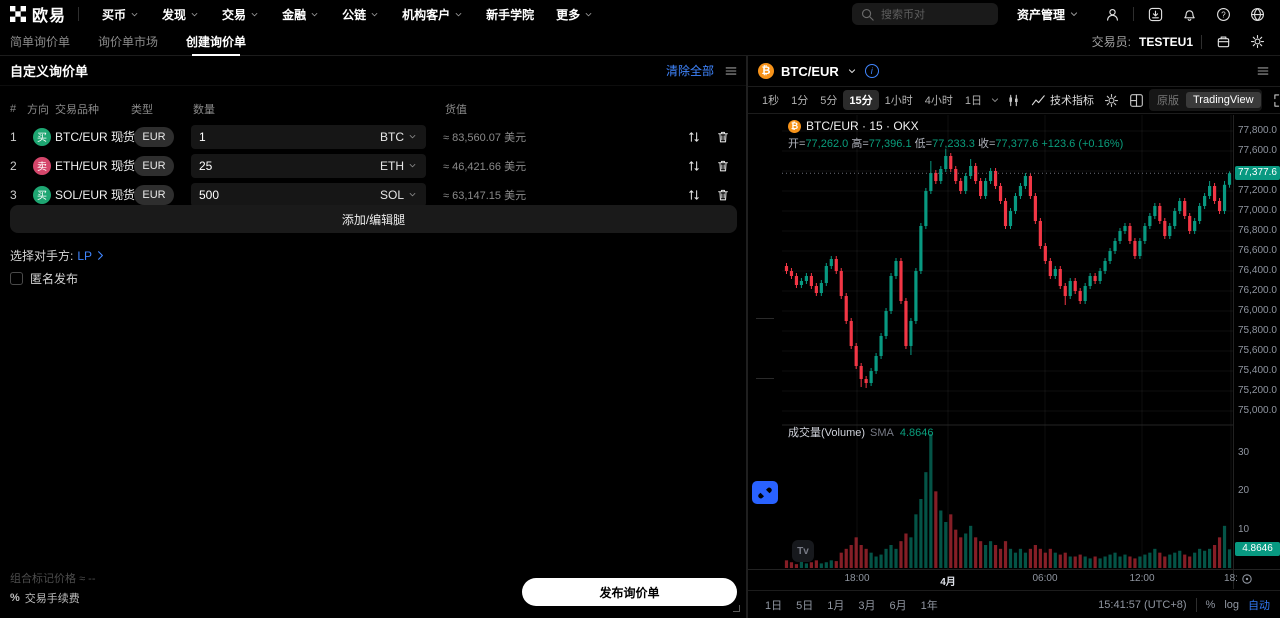 Image resolution: width=1280 pixels, height=618 pixels. I want to click on language-button, so click(1257, 14).